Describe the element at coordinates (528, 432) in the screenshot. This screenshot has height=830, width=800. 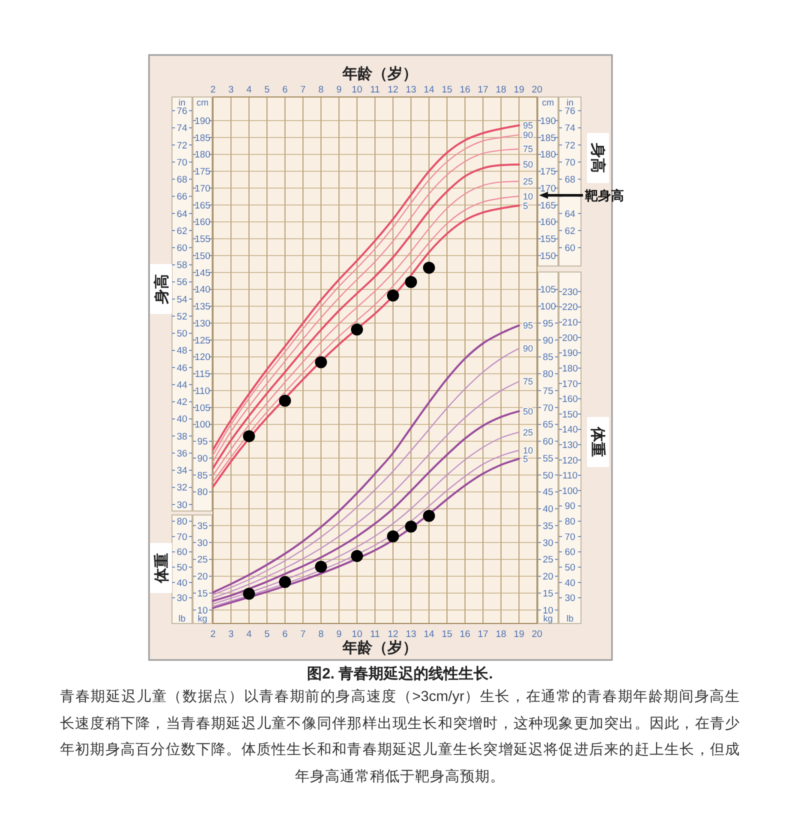
I see `series-label: 25` at that location.